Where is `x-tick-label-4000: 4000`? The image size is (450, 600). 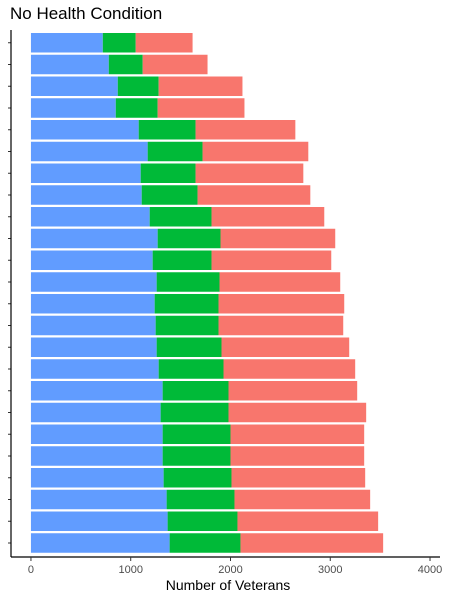
x-tick-label-4000: 4000 is located at coordinates (430, 570).